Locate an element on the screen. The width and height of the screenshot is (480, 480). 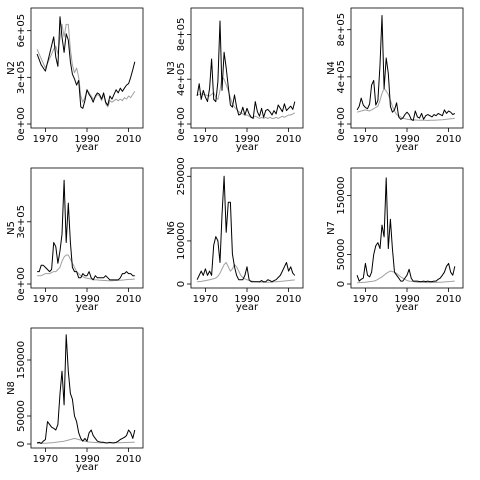
y-axis-title: N6 is located at coordinates (171, 228).